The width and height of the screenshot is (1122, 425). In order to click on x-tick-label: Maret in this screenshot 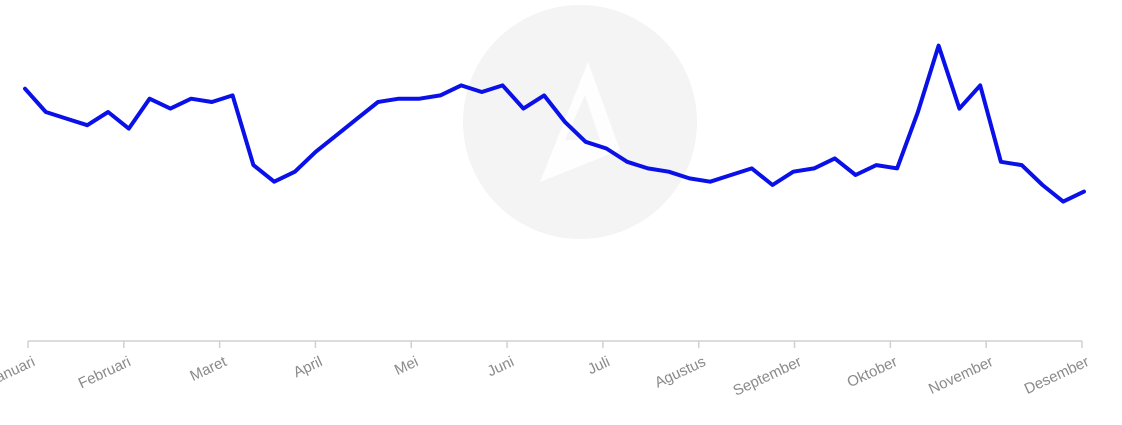, I will do `click(208, 369)`.